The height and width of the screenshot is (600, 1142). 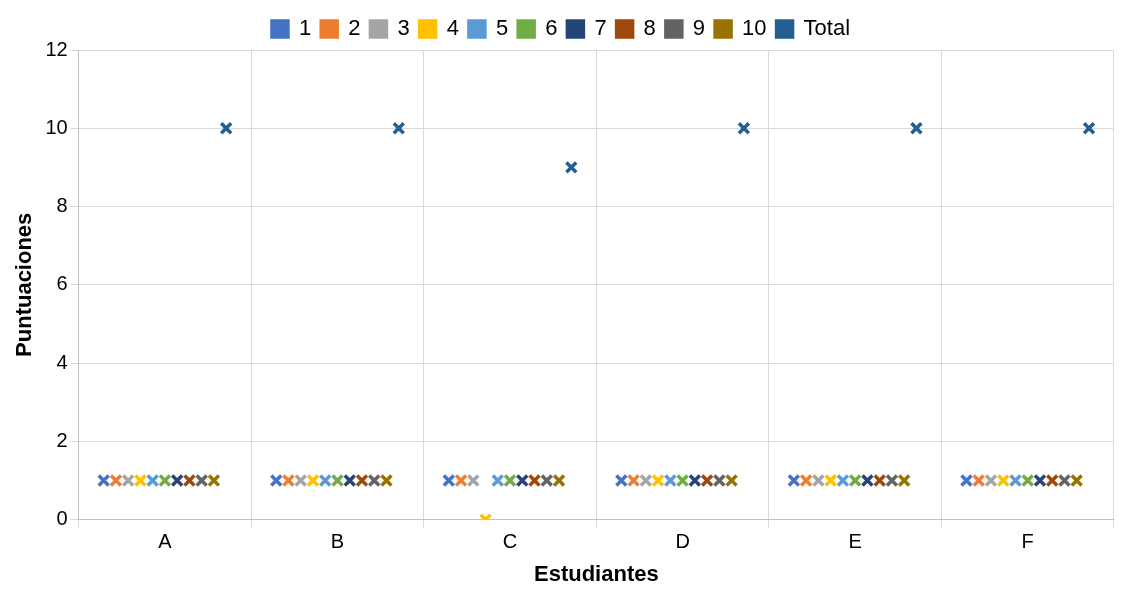 What do you see at coordinates (305, 28) in the screenshot?
I see `legend-label: 1` at bounding box center [305, 28].